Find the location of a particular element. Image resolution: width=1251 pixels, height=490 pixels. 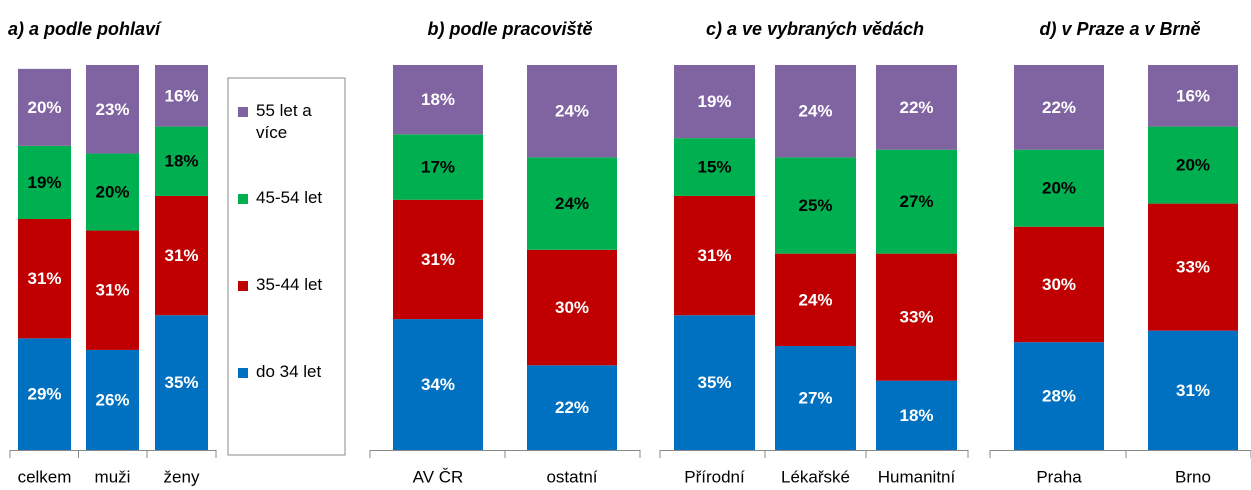

legend-label: 45-54 let is located at coordinates (289, 197).